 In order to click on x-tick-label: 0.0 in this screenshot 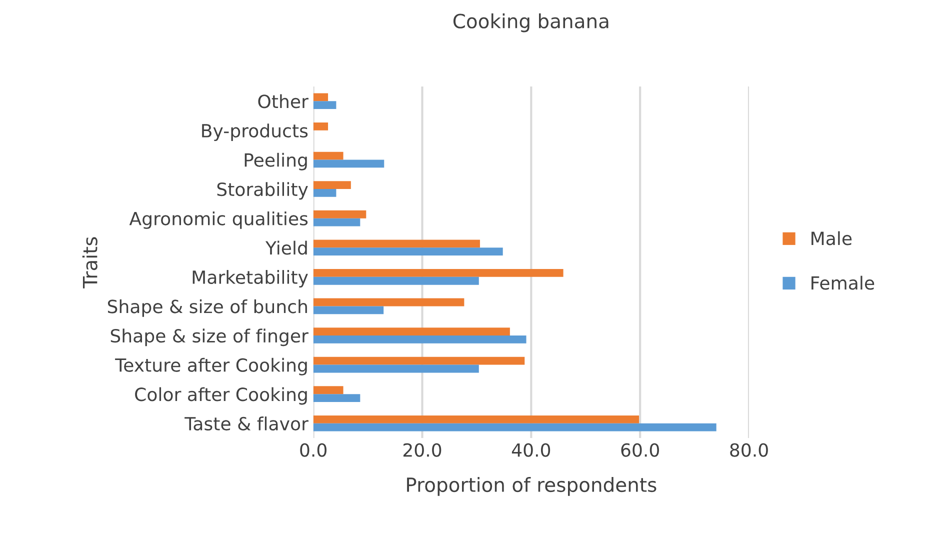, I will do `click(313, 450)`.